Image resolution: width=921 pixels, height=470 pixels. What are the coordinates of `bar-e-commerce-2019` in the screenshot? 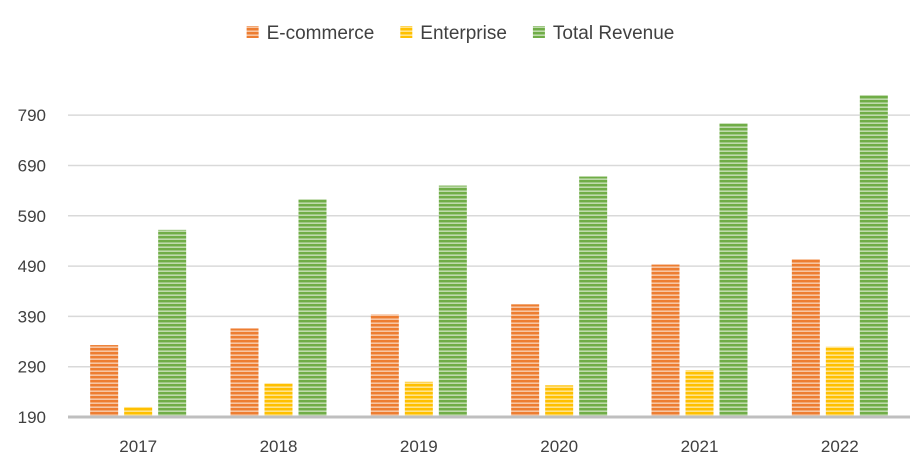 It's located at (384, 365).